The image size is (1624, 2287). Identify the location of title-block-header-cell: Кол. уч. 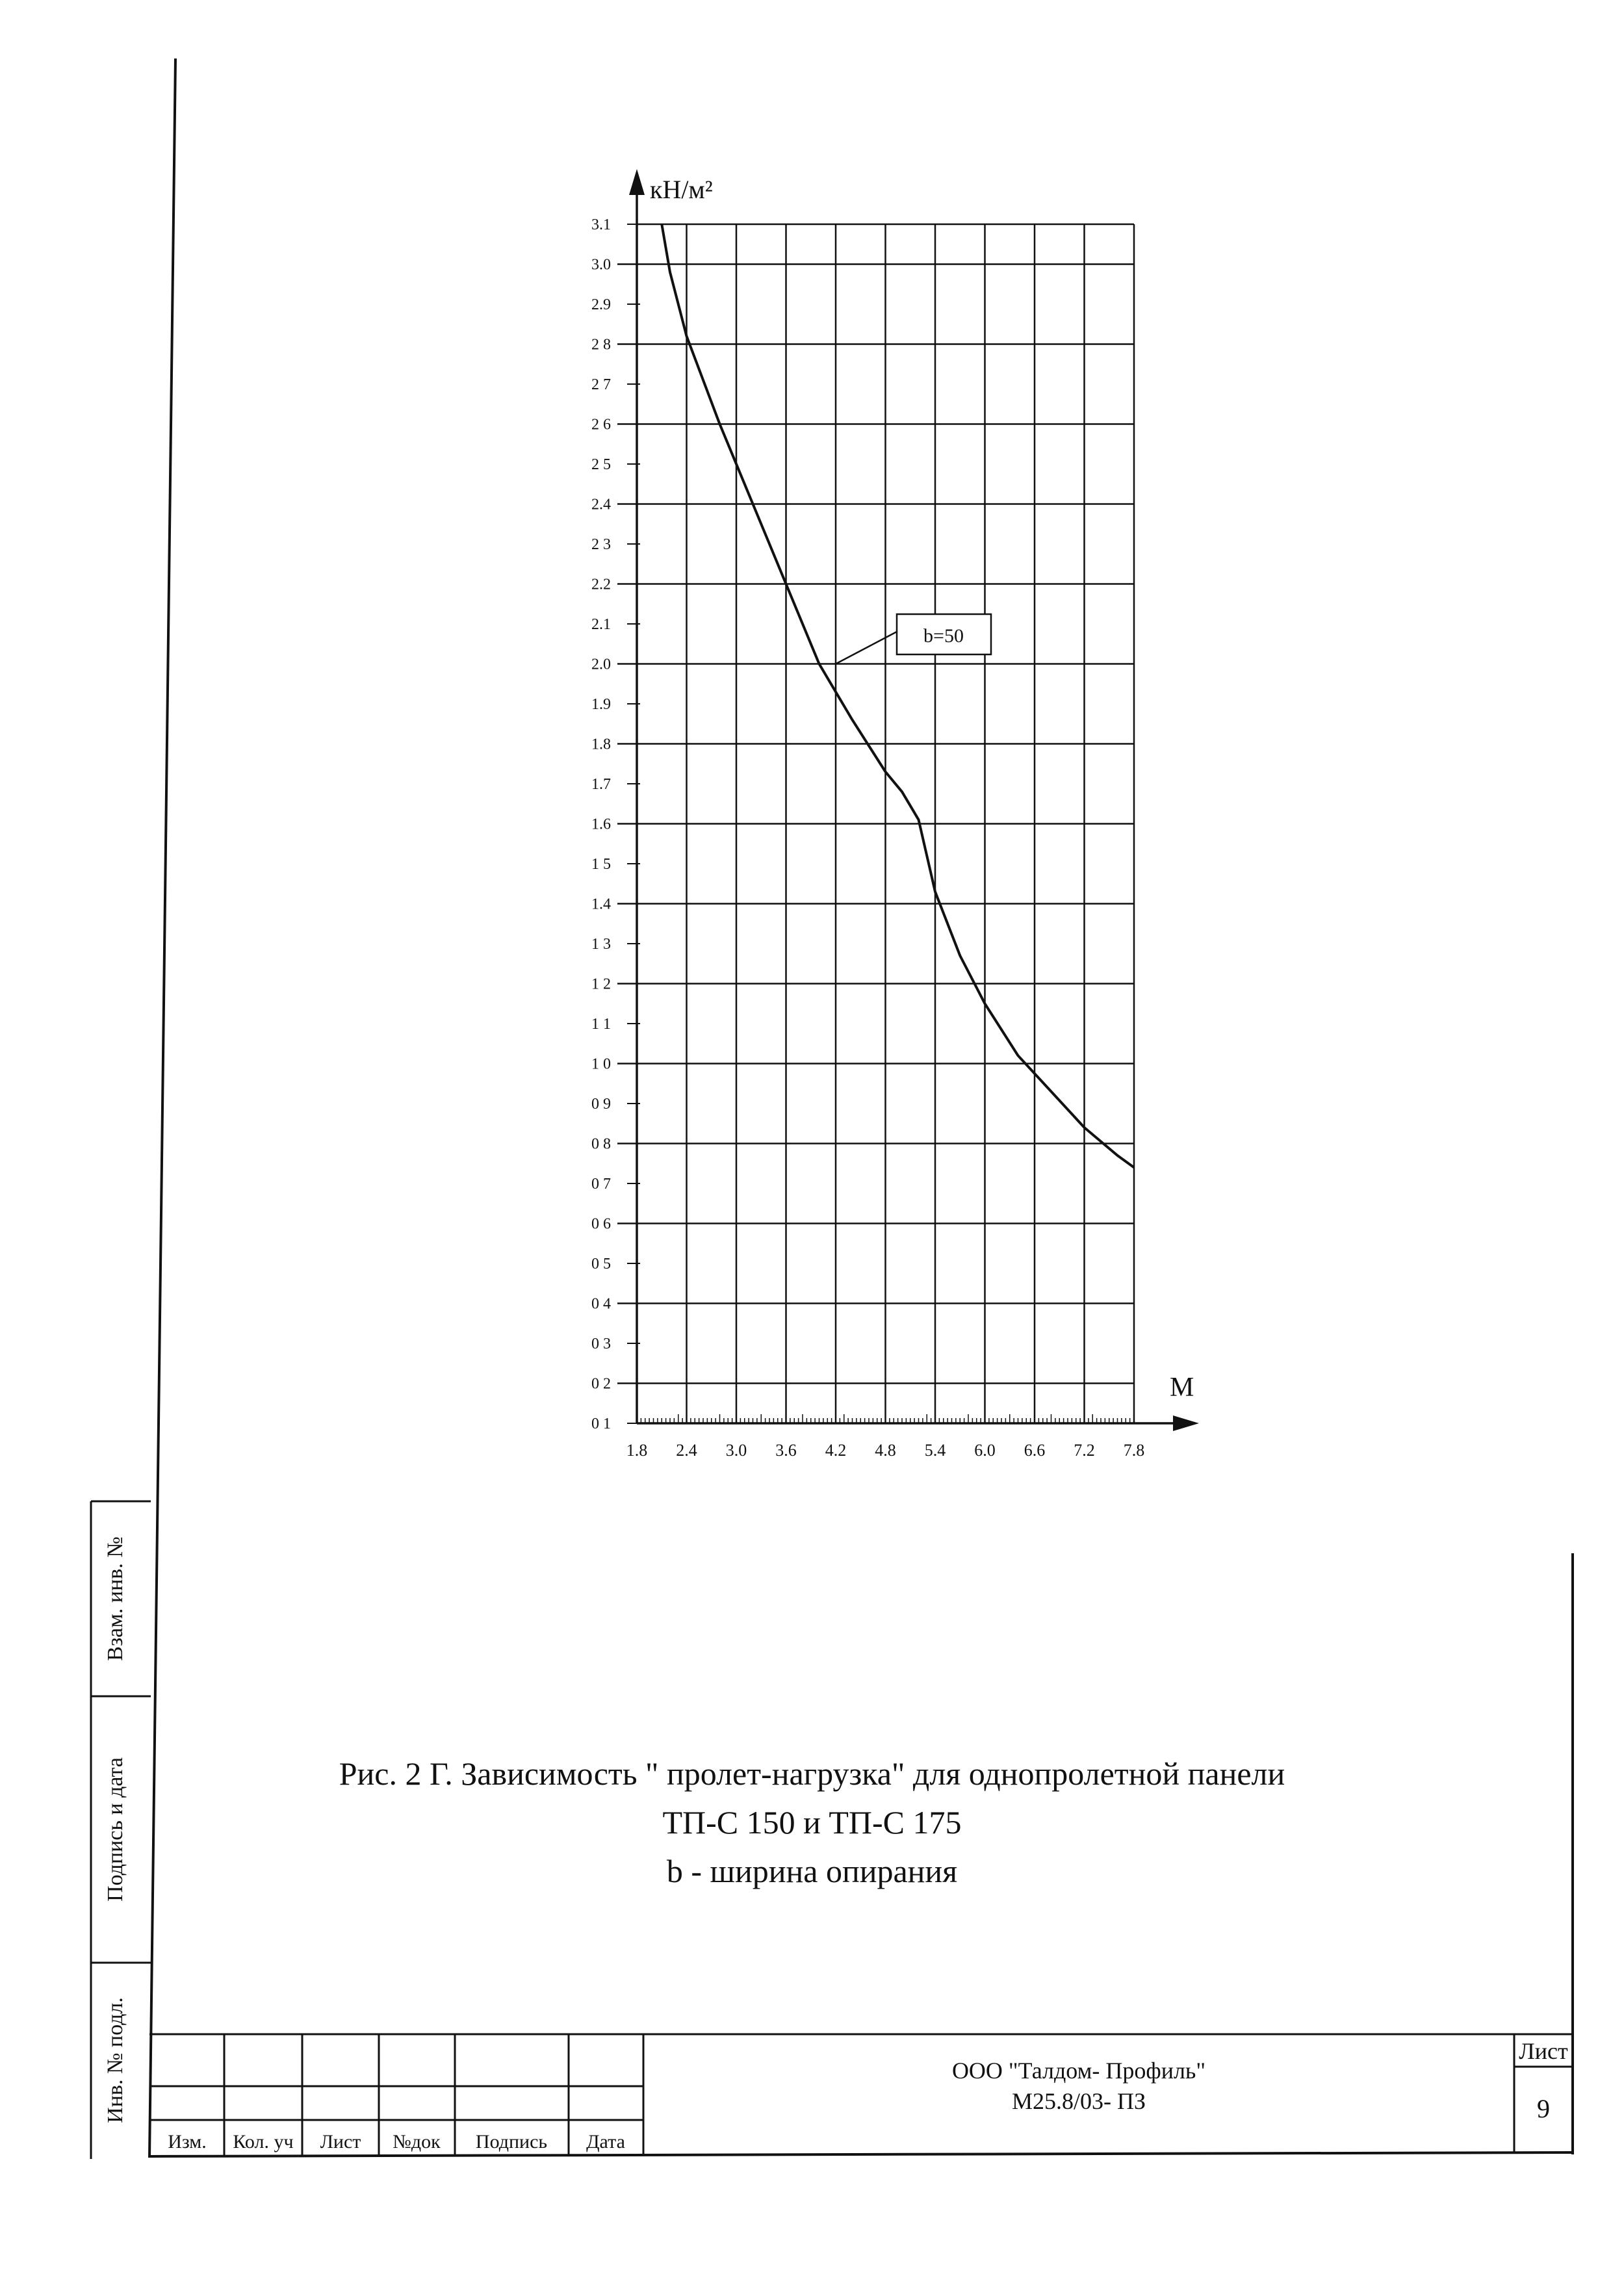
(263, 2141).